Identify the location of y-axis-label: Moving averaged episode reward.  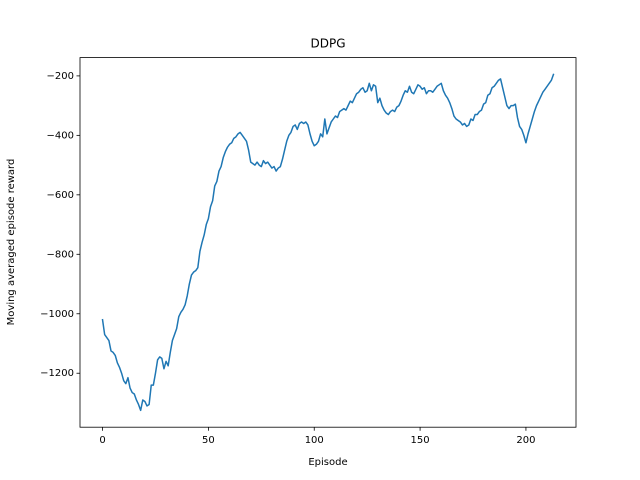
(11, 242).